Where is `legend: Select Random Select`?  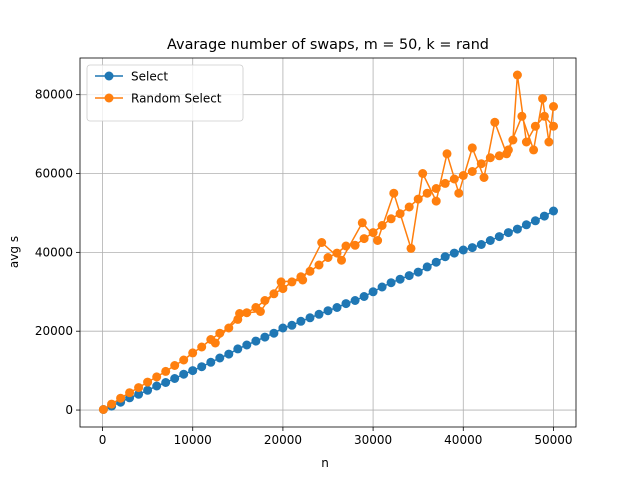 legend: Select Random Select is located at coordinates (165, 93).